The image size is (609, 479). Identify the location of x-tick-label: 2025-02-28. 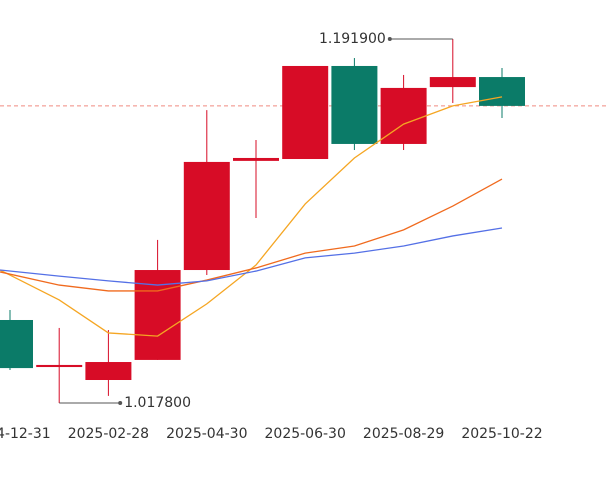
(108, 434).